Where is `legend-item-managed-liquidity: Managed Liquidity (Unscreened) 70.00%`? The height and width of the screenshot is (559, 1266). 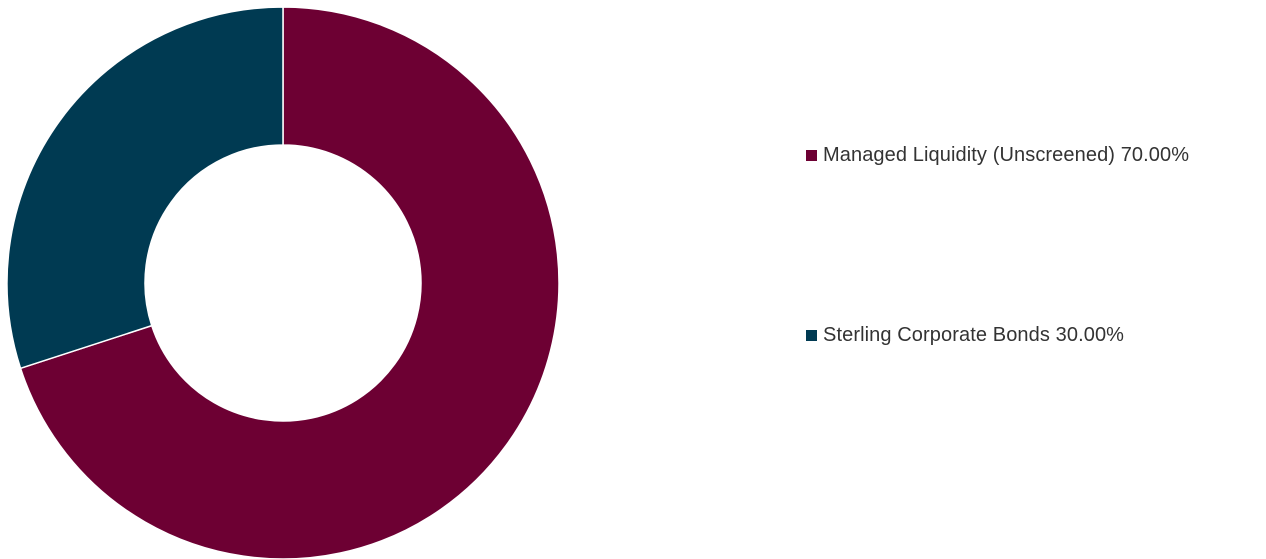
legend-item-managed-liquidity: Managed Liquidity (Unscreened) 70.00% is located at coordinates (1031, 155).